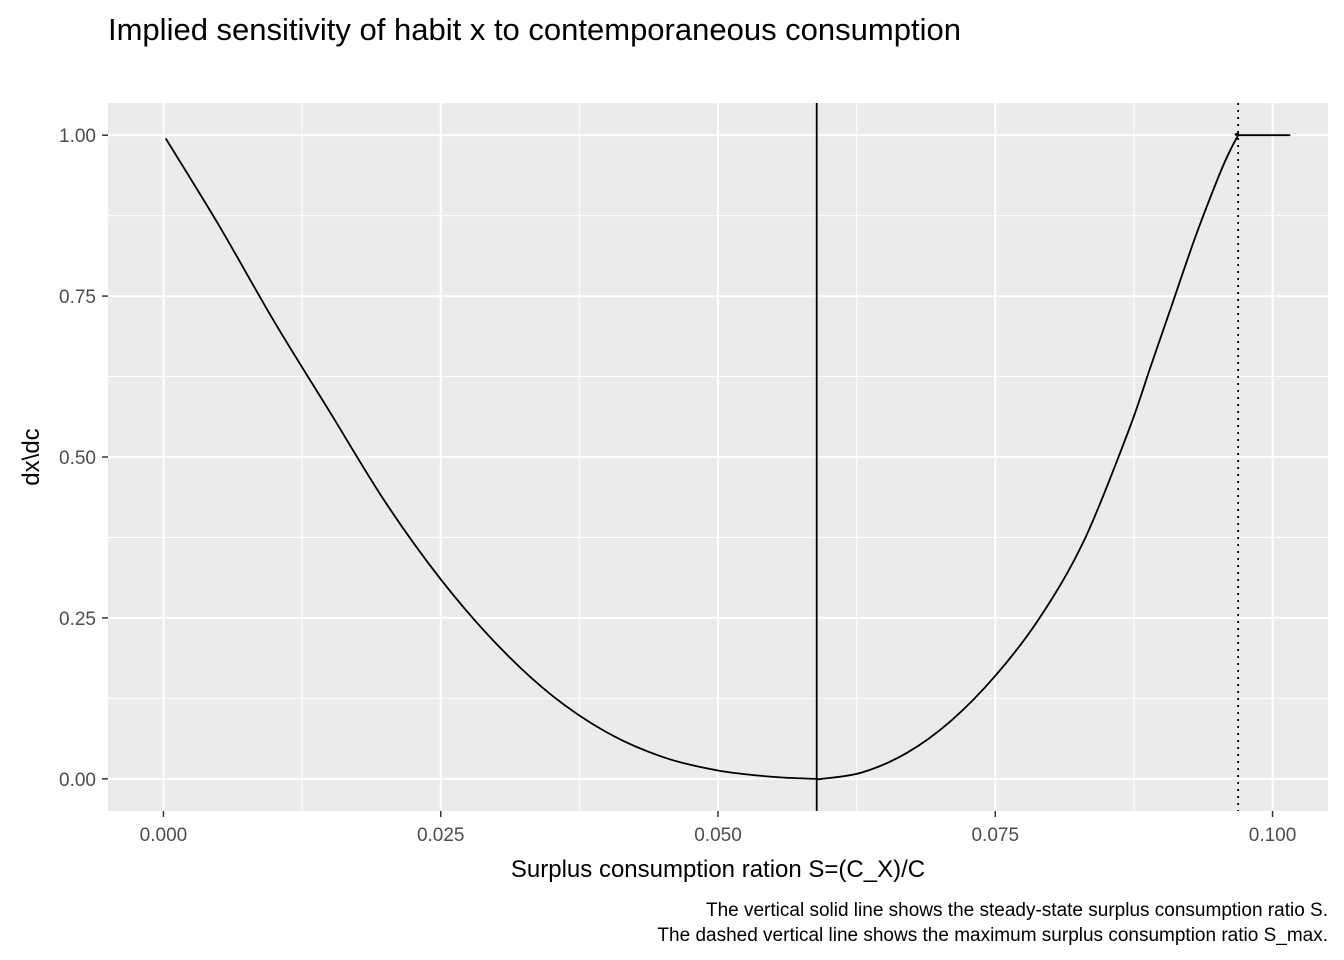  Describe the element at coordinates (164, 835) in the screenshot. I see `x-tick-label: 0.000` at that location.